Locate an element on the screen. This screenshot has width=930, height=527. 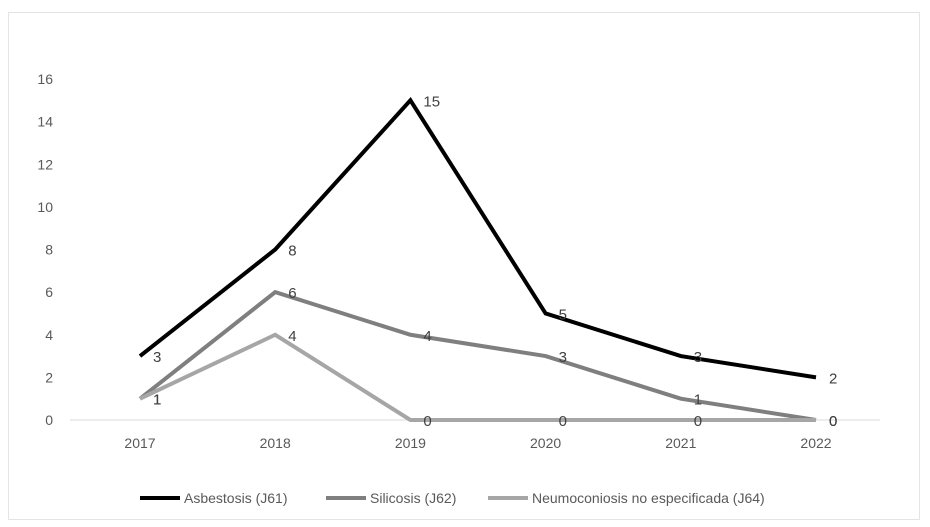
y-tick-label: 4 is located at coordinates (49, 335).